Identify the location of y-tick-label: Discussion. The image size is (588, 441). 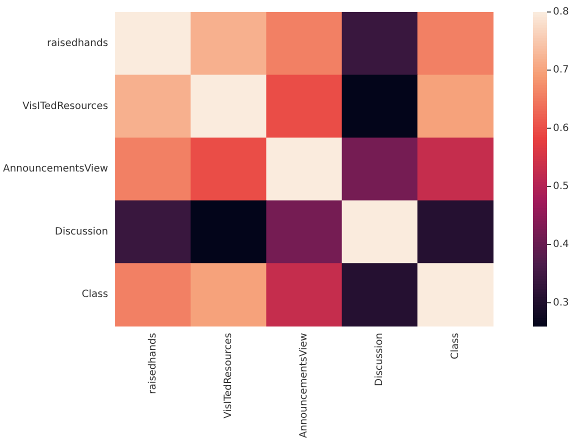
(81, 232).